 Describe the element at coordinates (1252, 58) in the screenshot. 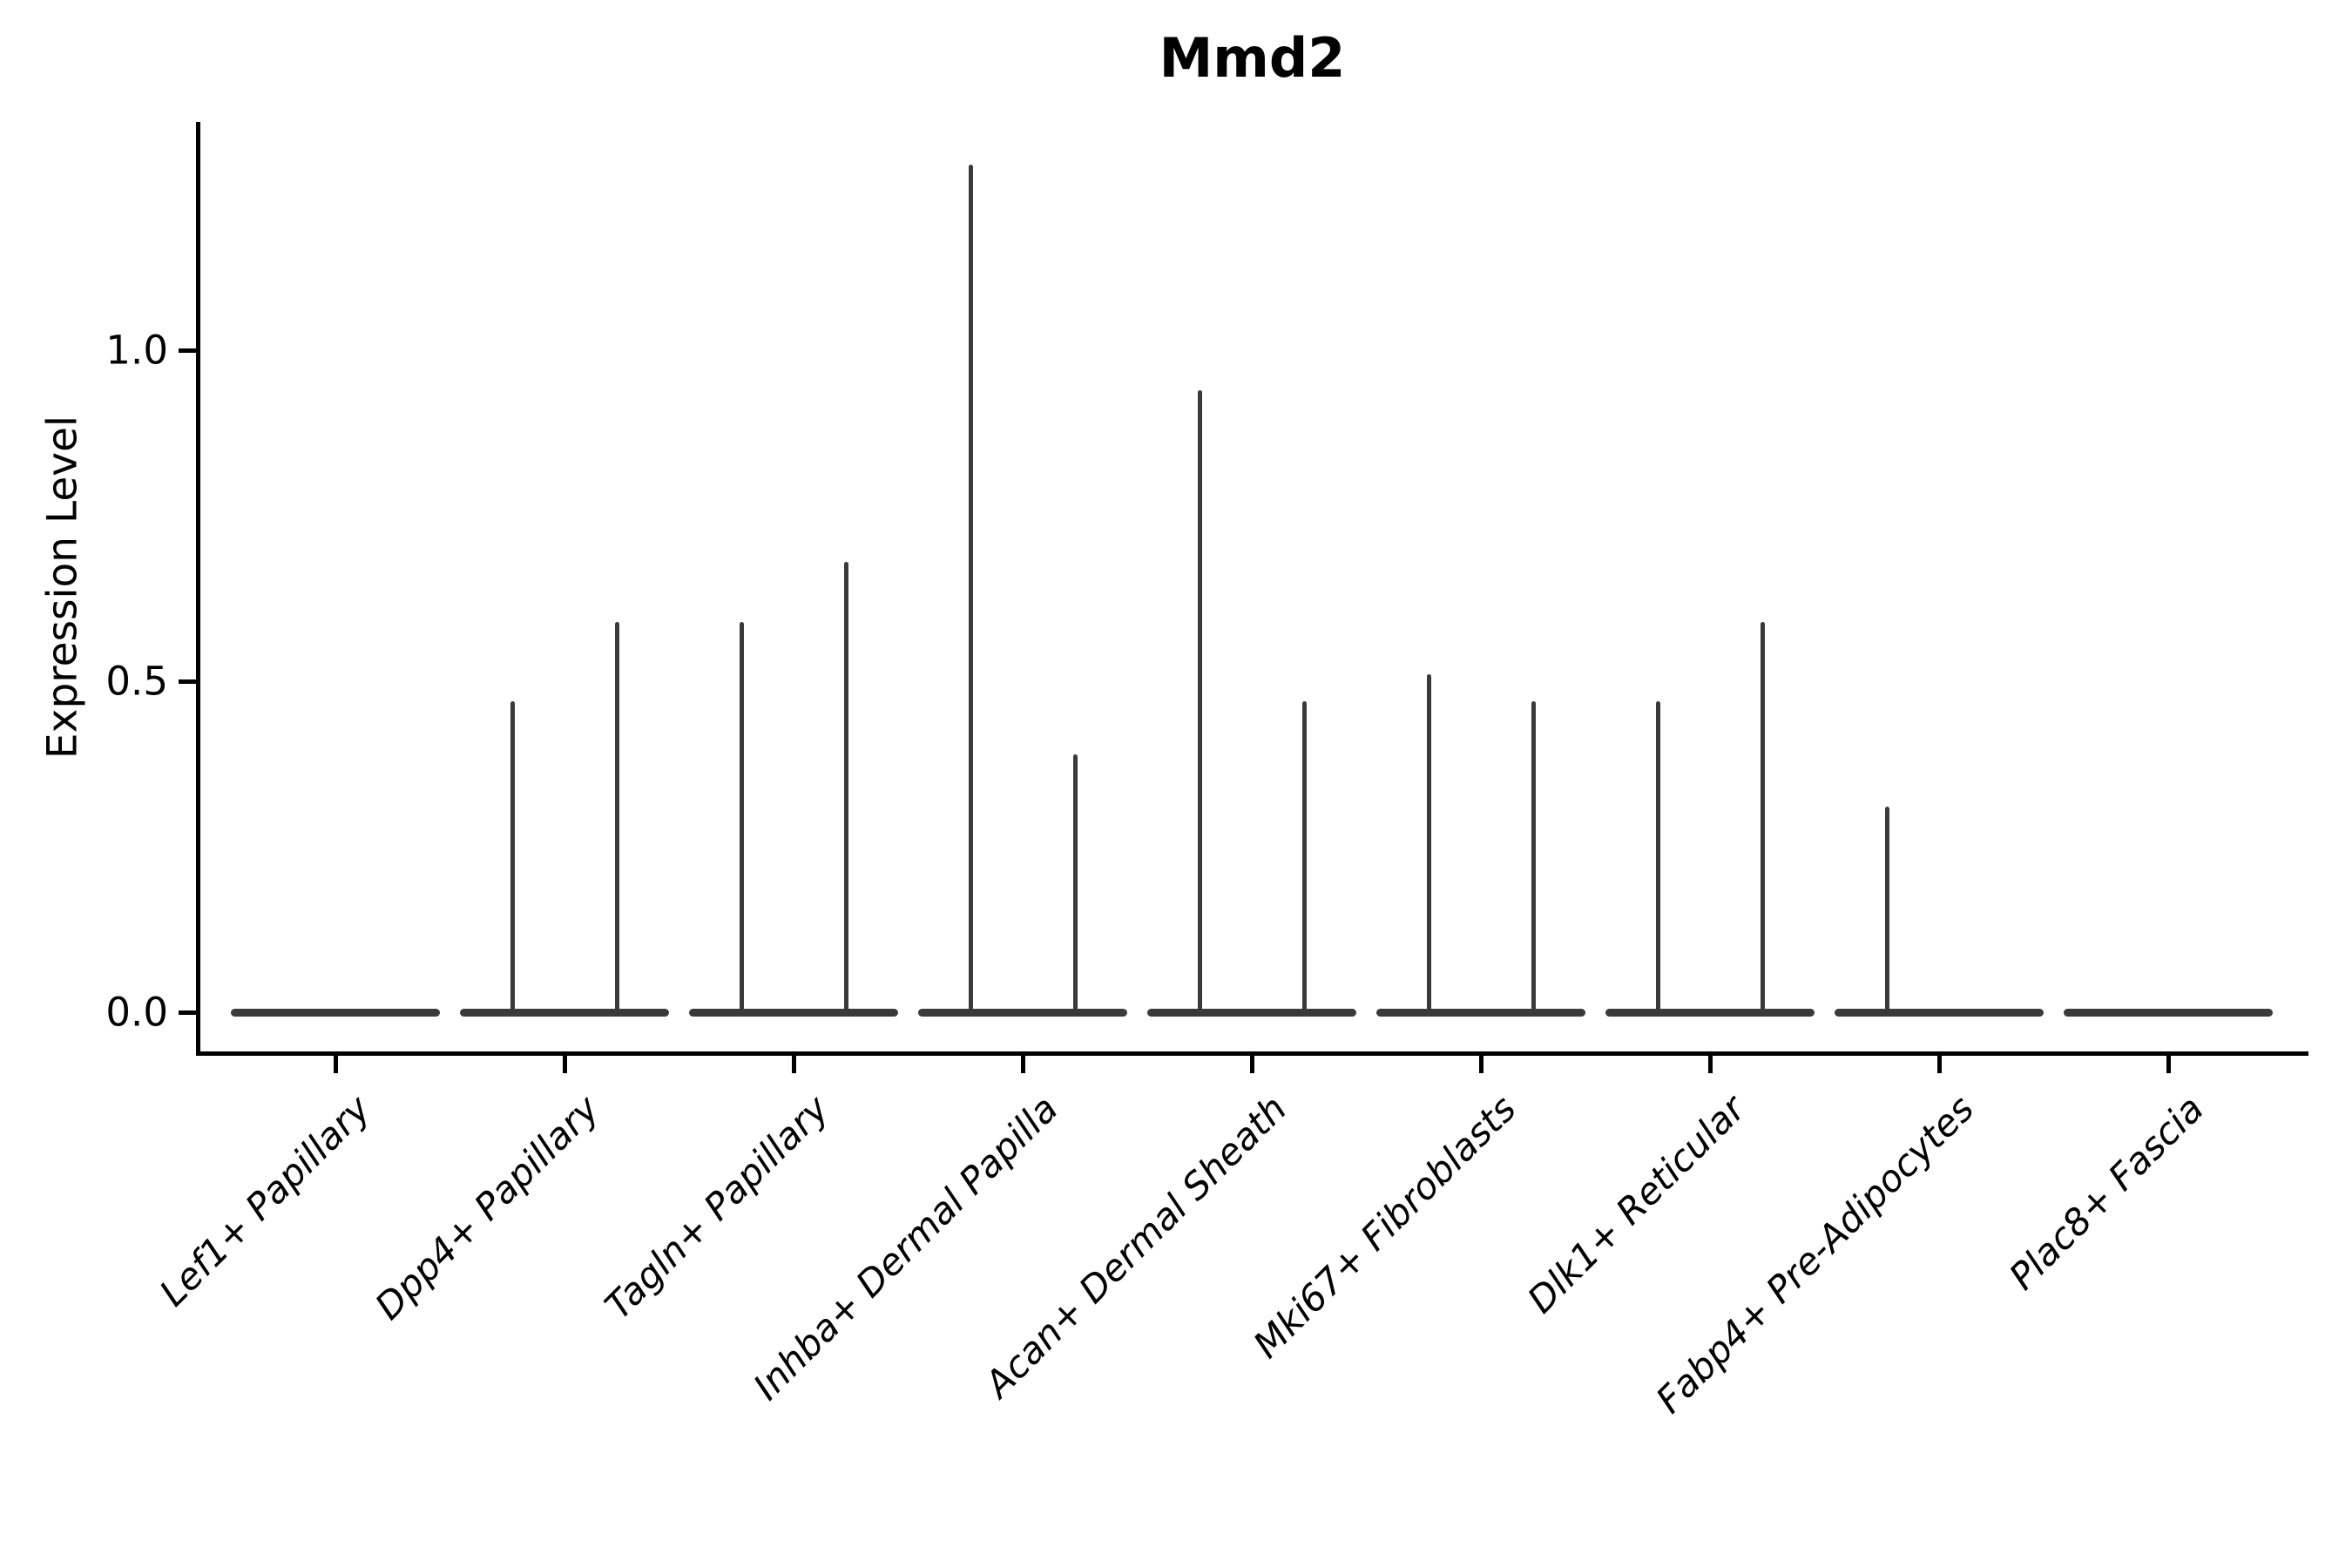

I see `chart-title: Mmd2` at that location.